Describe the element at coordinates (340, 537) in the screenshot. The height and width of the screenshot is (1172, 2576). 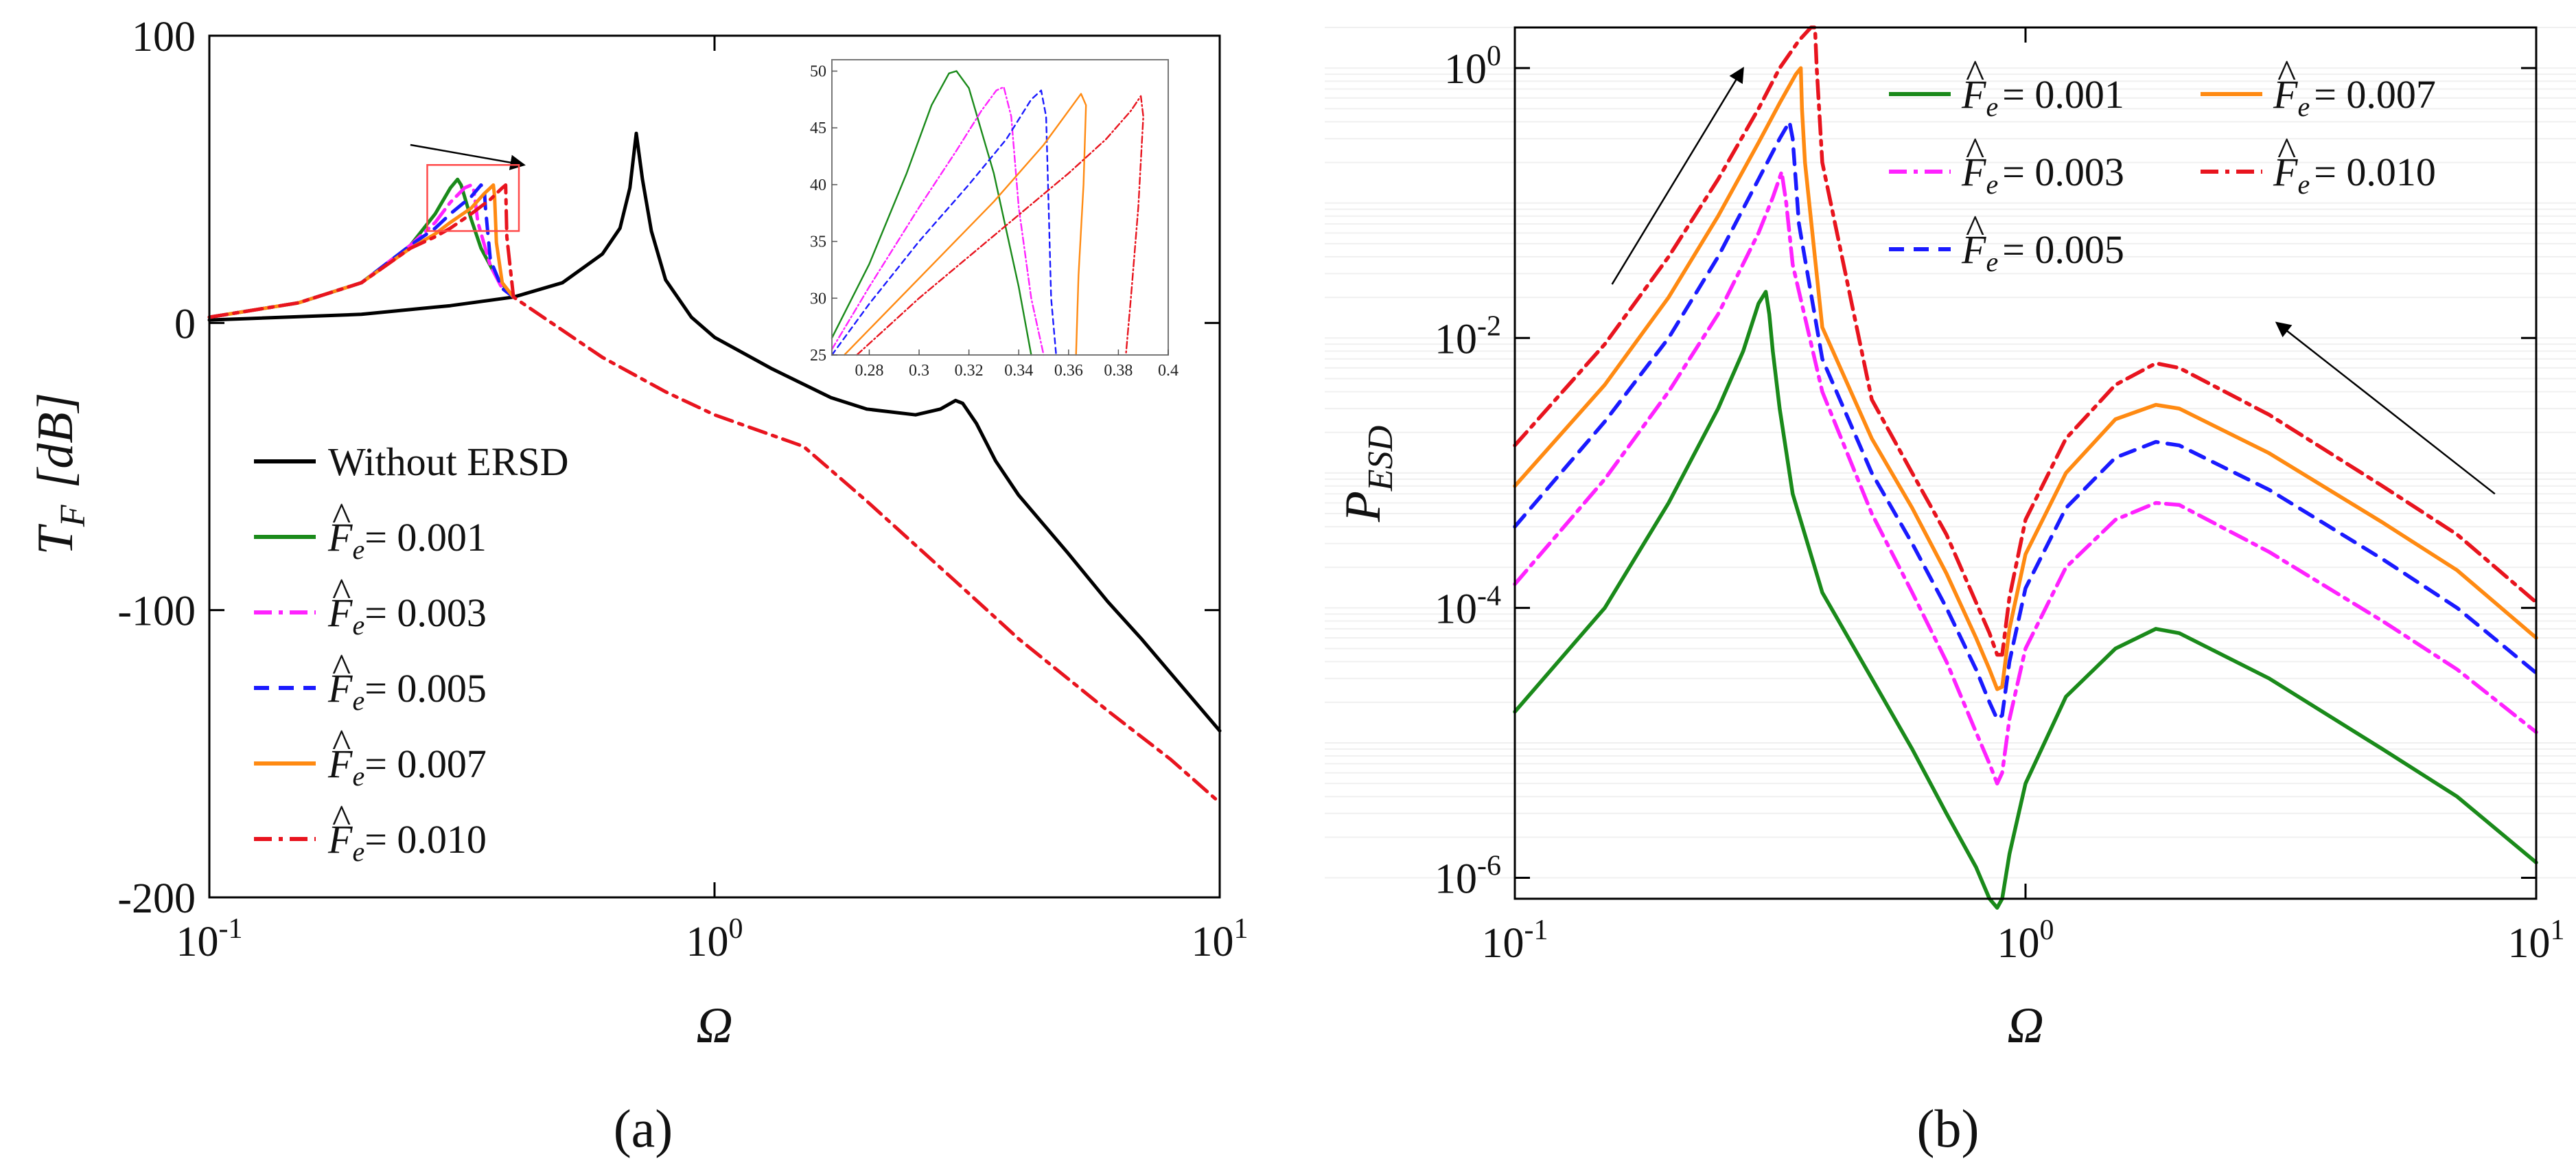
I see `legend-a-fhat-2: F` at that location.